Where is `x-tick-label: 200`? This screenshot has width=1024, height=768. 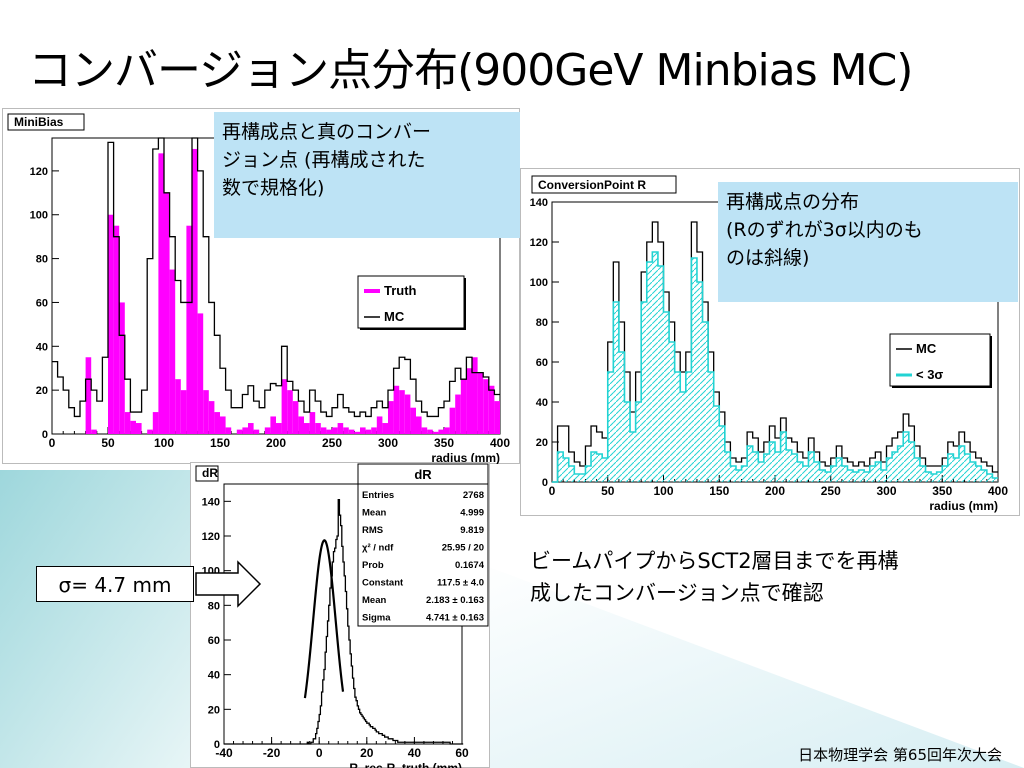
x-tick-label: 200 is located at coordinates (775, 491).